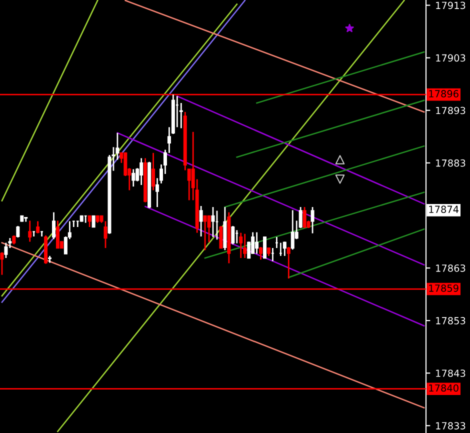  Describe the element at coordinates (451, 426) in the screenshot. I see `y-tick-label: 17833` at that location.